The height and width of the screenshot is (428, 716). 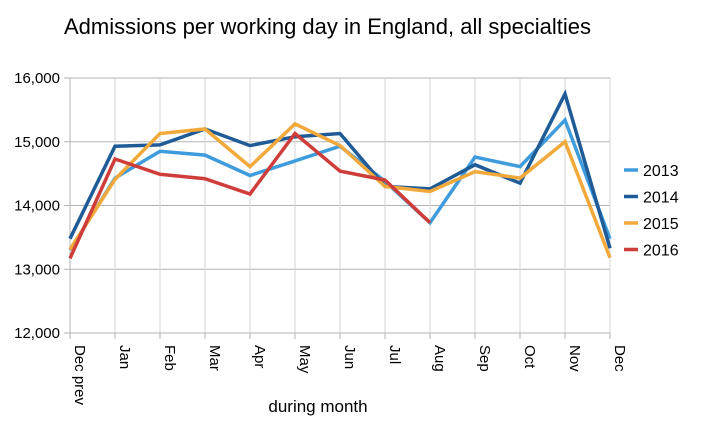 What do you see at coordinates (37, 206) in the screenshot?
I see `y-tick-label: 14,000` at bounding box center [37, 206].